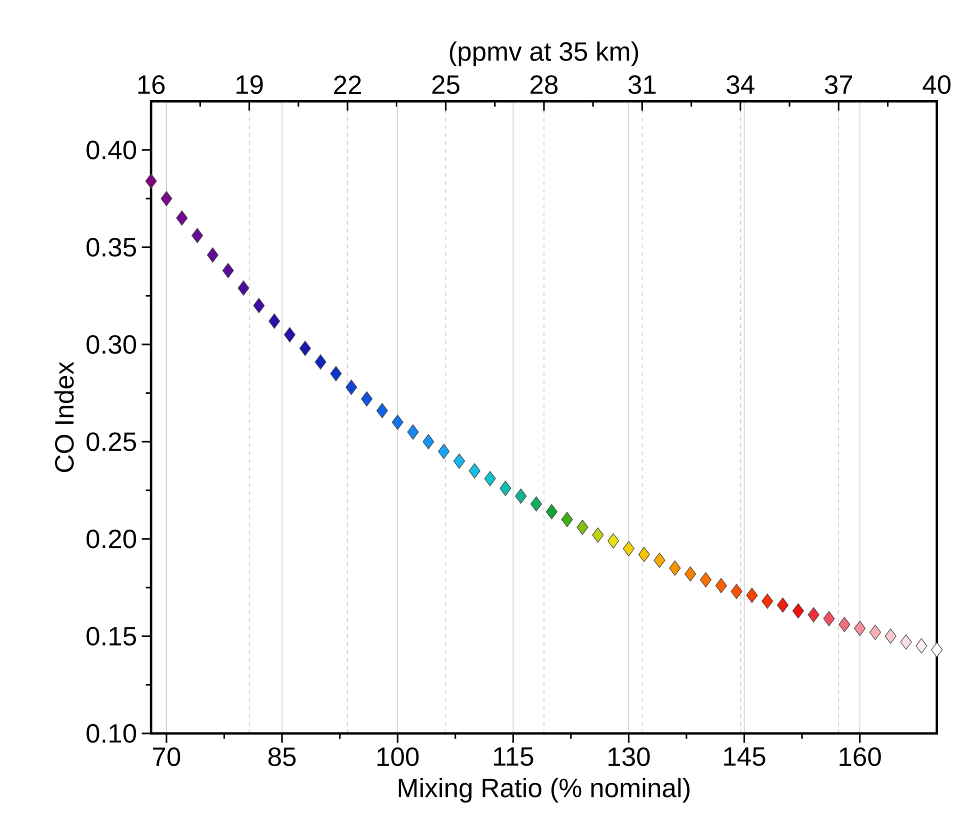 This screenshot has height=831, width=956. What do you see at coordinates (111, 636) in the screenshot?
I see `y-tick-label: 0.15` at bounding box center [111, 636].